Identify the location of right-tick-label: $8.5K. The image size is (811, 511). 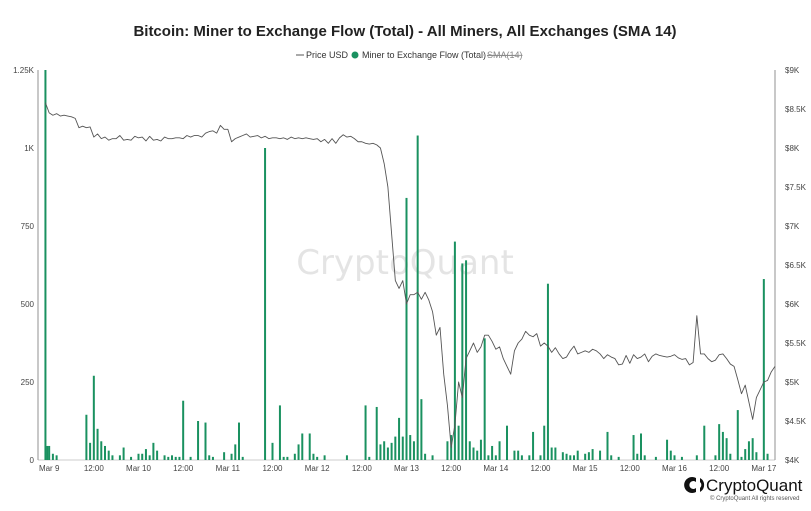
(796, 109).